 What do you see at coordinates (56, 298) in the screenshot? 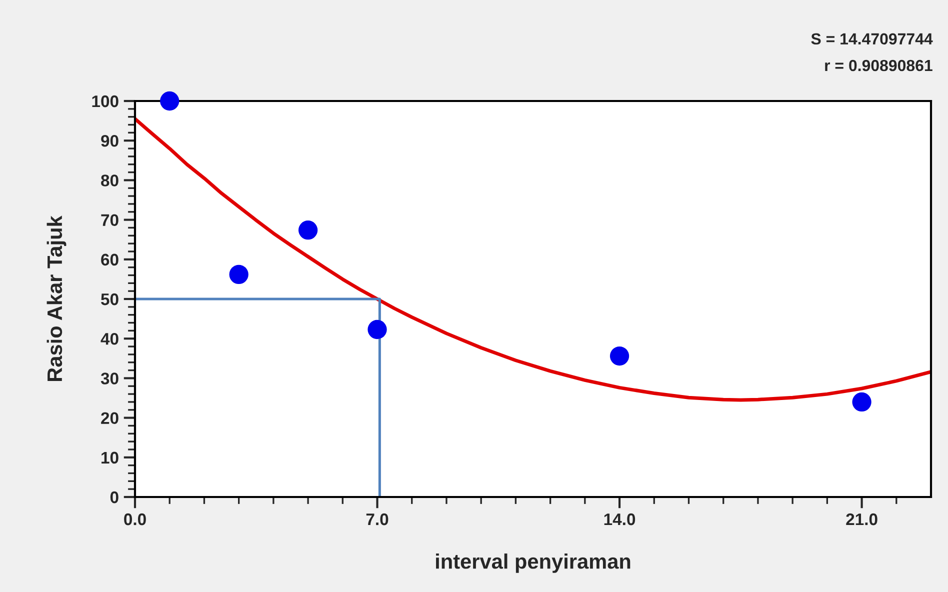
I see `y-axis-title: Rasio Akar Tajuk` at bounding box center [56, 298].